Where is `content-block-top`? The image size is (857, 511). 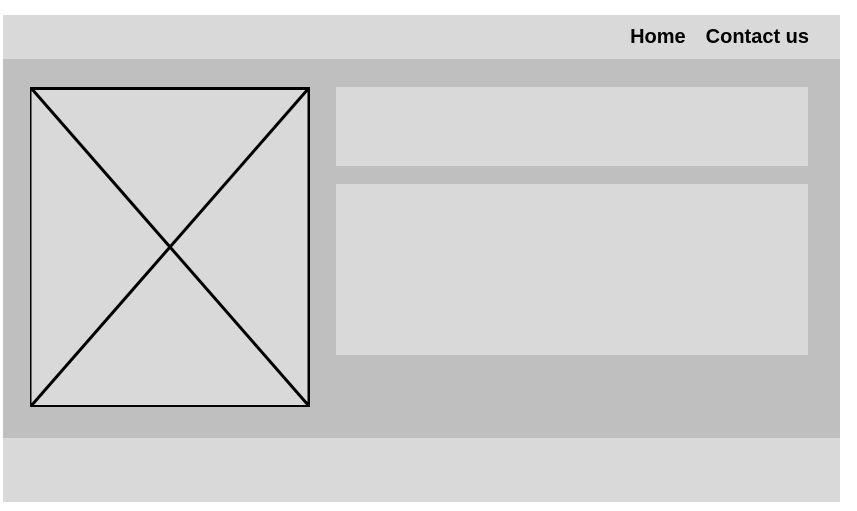
content-block-top is located at coordinates (572, 126).